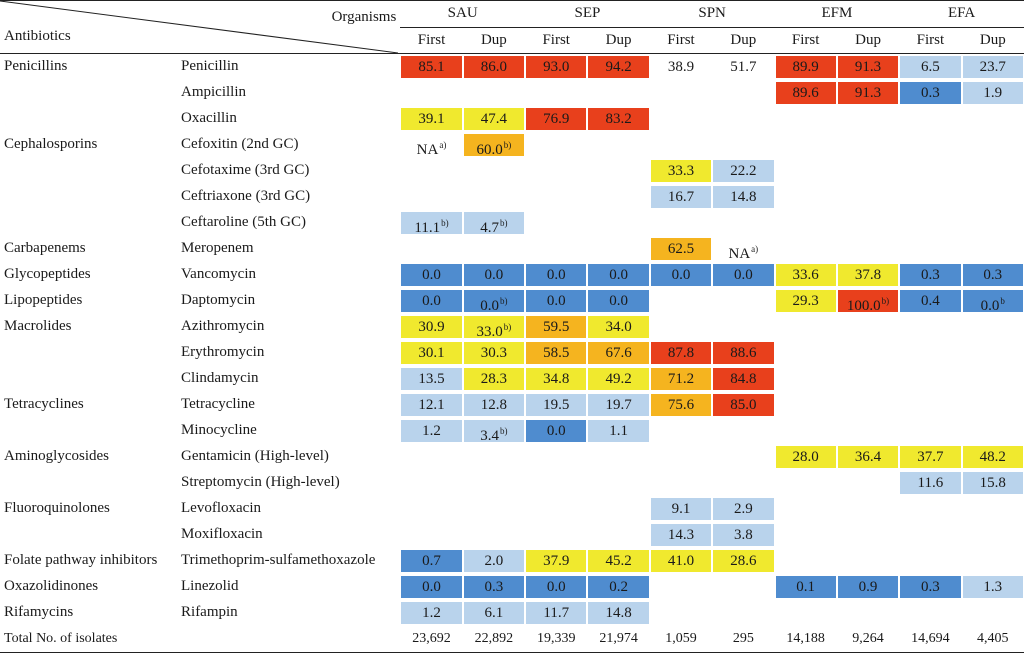 The width and height of the screenshot is (1024, 653). I want to click on resistance-rate: 33.3, so click(681, 171).